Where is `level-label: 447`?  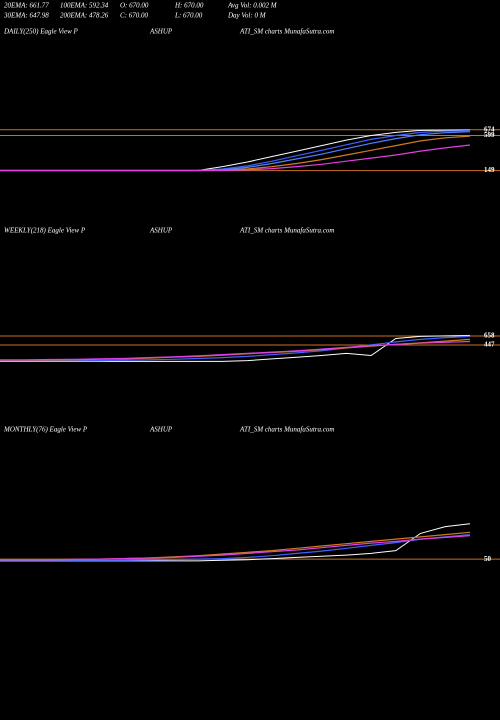
level-label: 447 is located at coordinates (489, 345).